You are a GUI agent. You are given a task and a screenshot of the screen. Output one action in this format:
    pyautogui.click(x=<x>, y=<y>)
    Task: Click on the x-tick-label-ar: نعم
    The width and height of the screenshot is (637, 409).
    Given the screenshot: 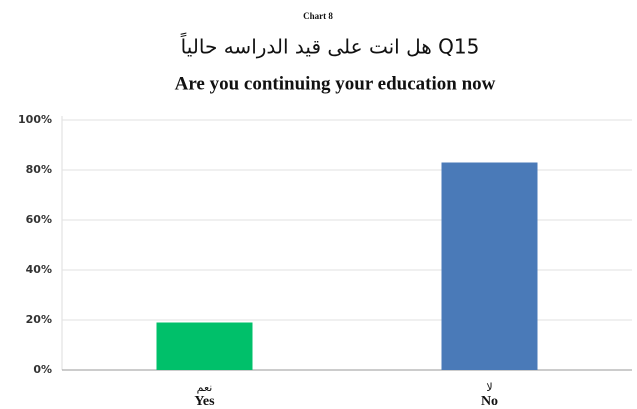 What is the action you would take?
    pyautogui.click(x=205, y=387)
    